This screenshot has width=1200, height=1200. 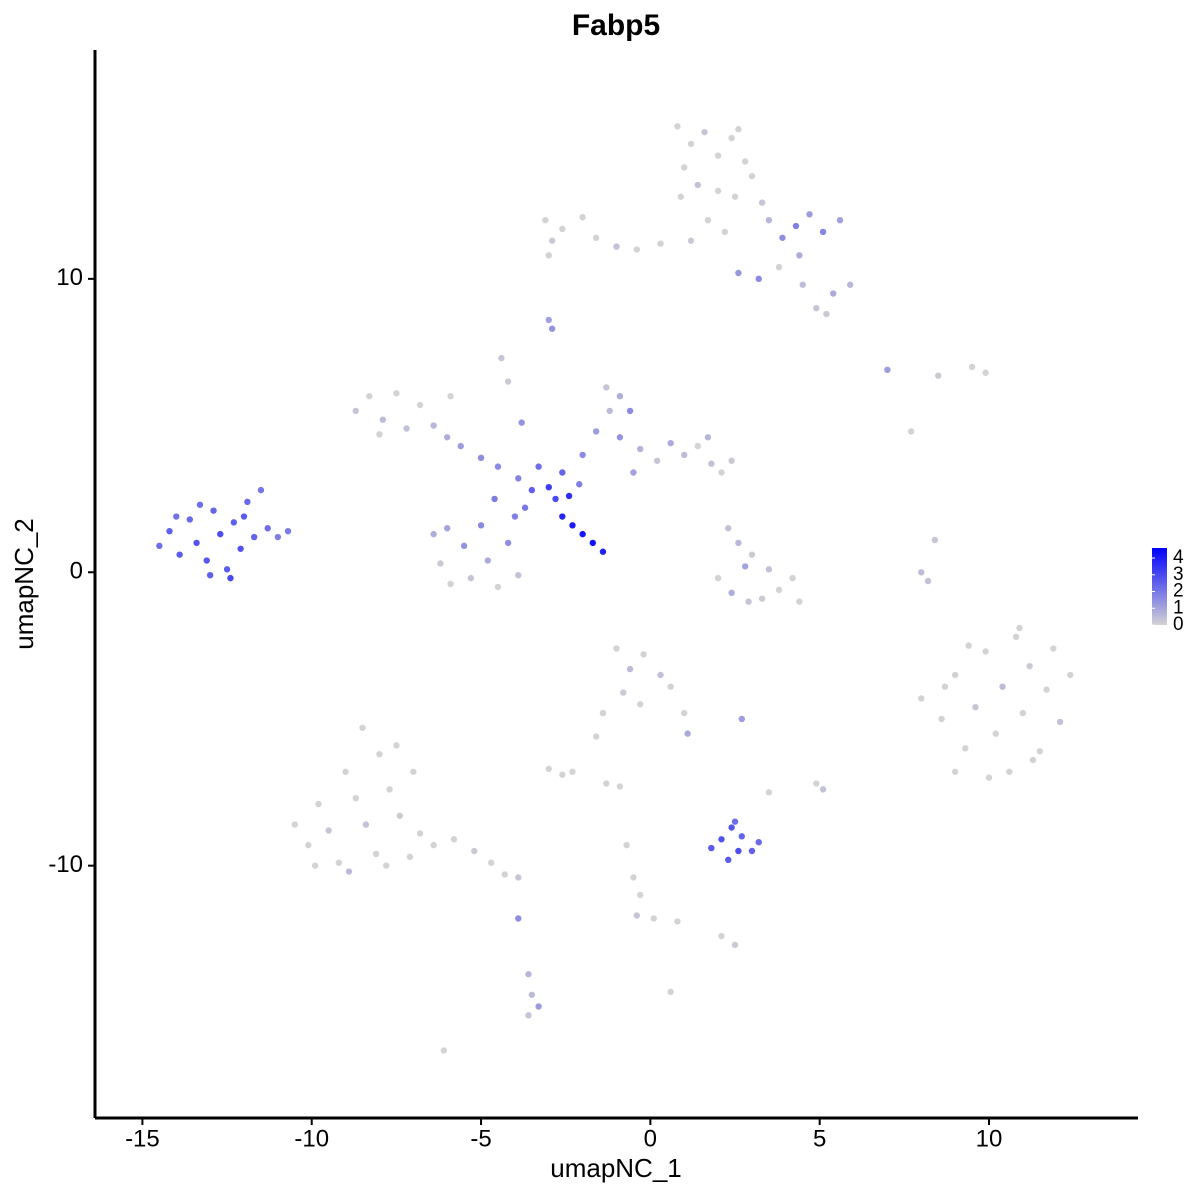 I want to click on x-axis-label: umapNC_1, so click(x=616, y=1168).